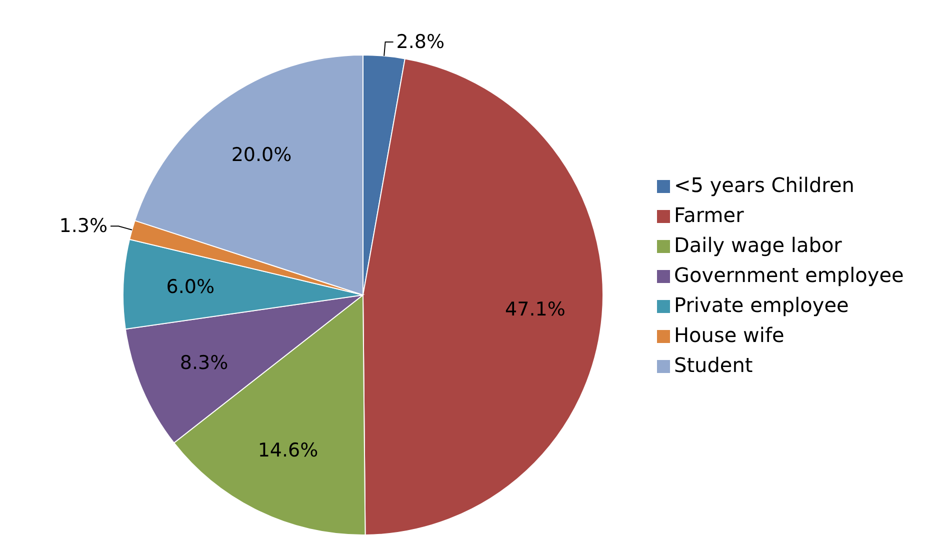 The image size is (930, 550). I want to click on legend-label: Daily wage labor, so click(758, 245).